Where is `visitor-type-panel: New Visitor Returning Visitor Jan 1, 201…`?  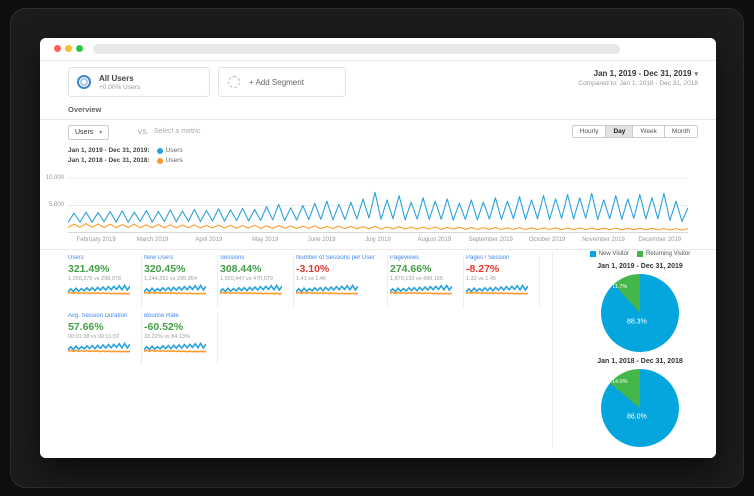
visitor-type-panel: New Visitor Returning Visitor Jan 1, 201… is located at coordinates (638, 349).